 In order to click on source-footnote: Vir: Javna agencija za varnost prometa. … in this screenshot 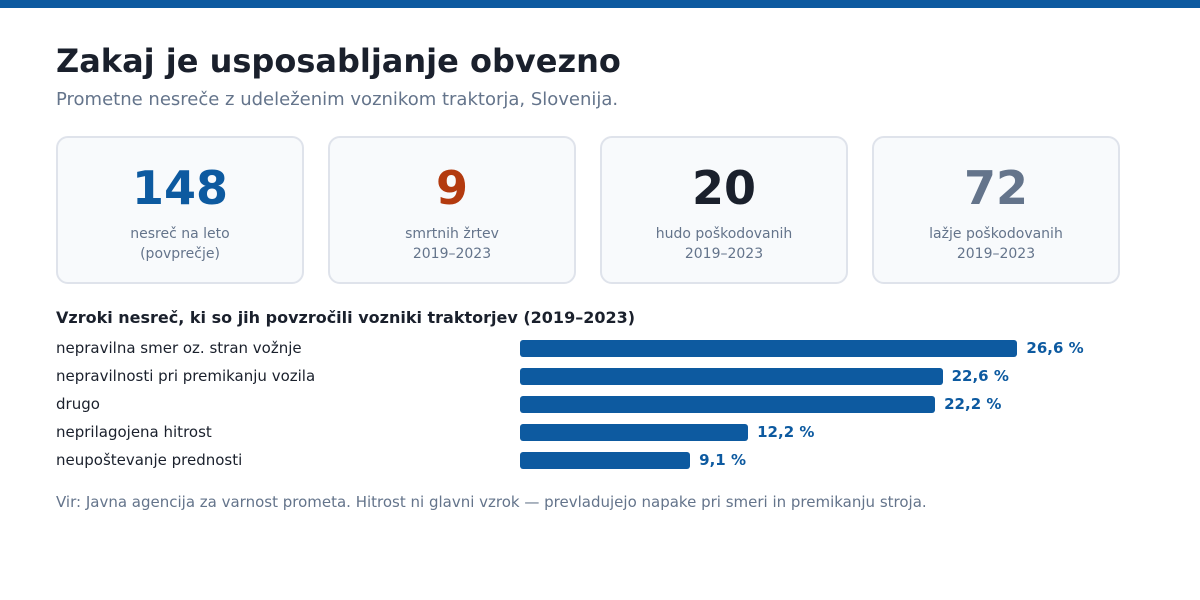, I will do `click(491, 502)`.